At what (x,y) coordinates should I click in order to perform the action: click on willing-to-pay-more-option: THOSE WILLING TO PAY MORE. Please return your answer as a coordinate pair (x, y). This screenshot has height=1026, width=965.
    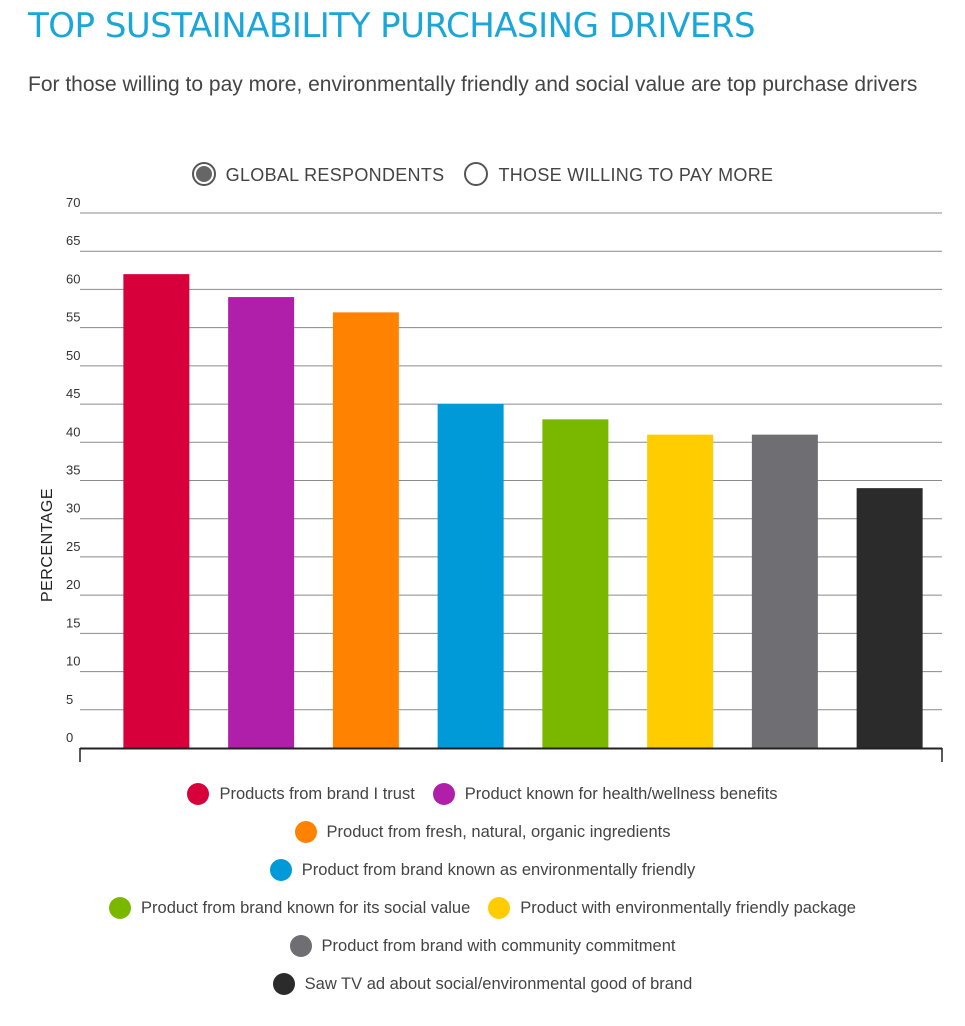
    Looking at the image, I should click on (618, 174).